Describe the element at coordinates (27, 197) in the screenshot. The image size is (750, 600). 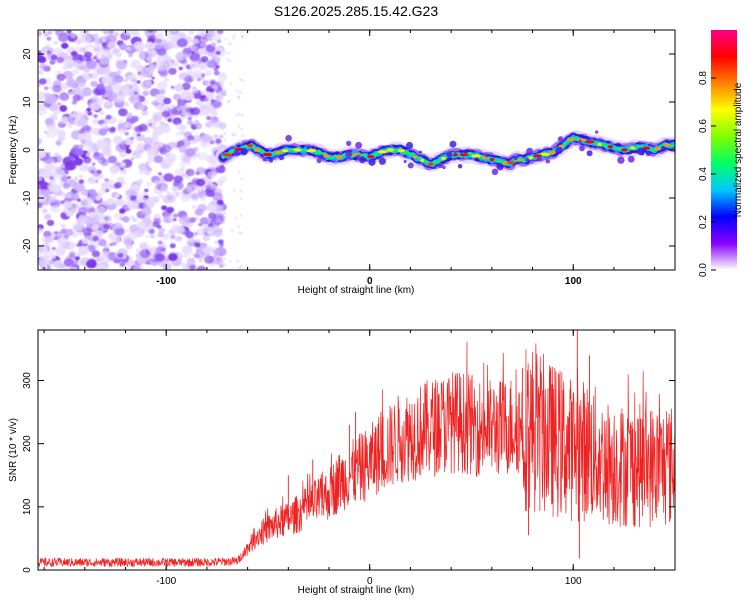
I see `y-tick-label: -10` at that location.